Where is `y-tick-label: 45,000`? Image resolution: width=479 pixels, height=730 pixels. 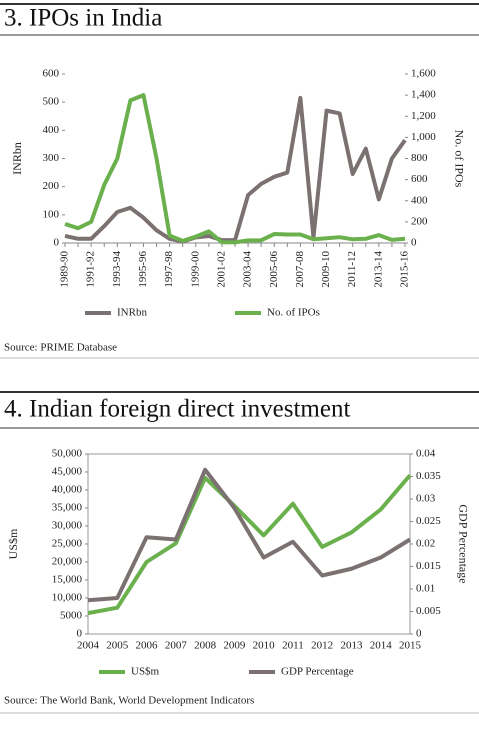
y-tick-label: 45,000 is located at coordinates (67, 472).